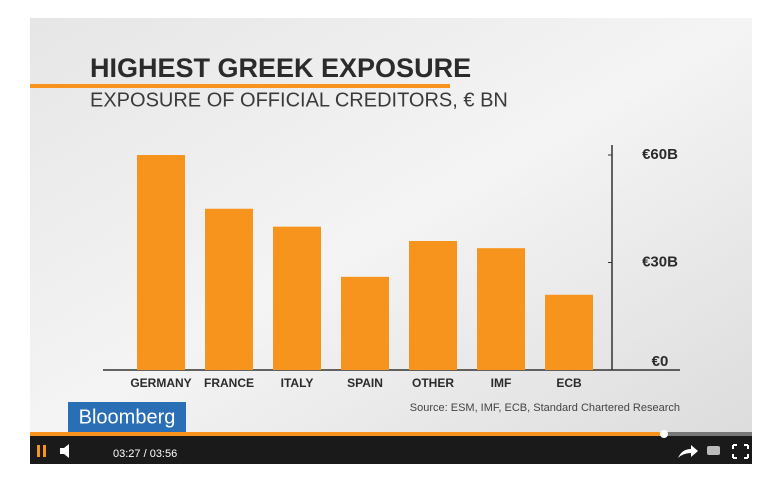  I want to click on x-tick-label: FRANCE, so click(229, 383).